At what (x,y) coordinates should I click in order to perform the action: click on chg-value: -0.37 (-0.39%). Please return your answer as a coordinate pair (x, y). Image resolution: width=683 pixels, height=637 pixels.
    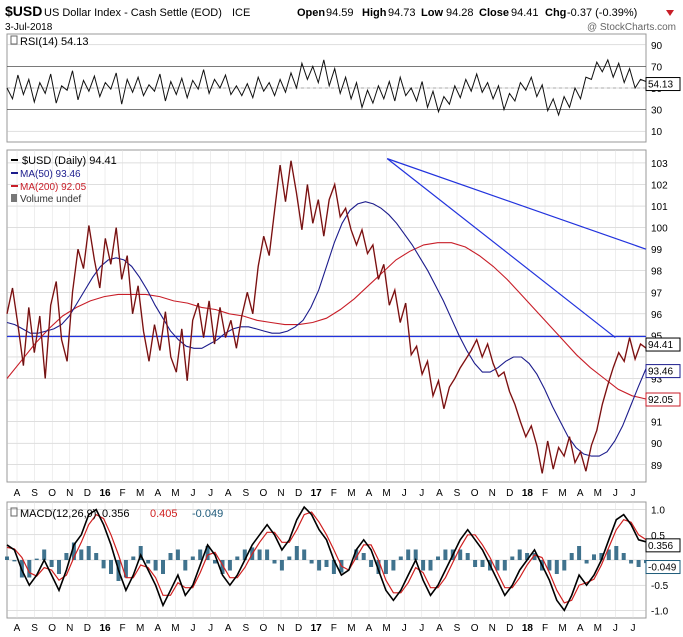
    Looking at the image, I should click on (602, 13).